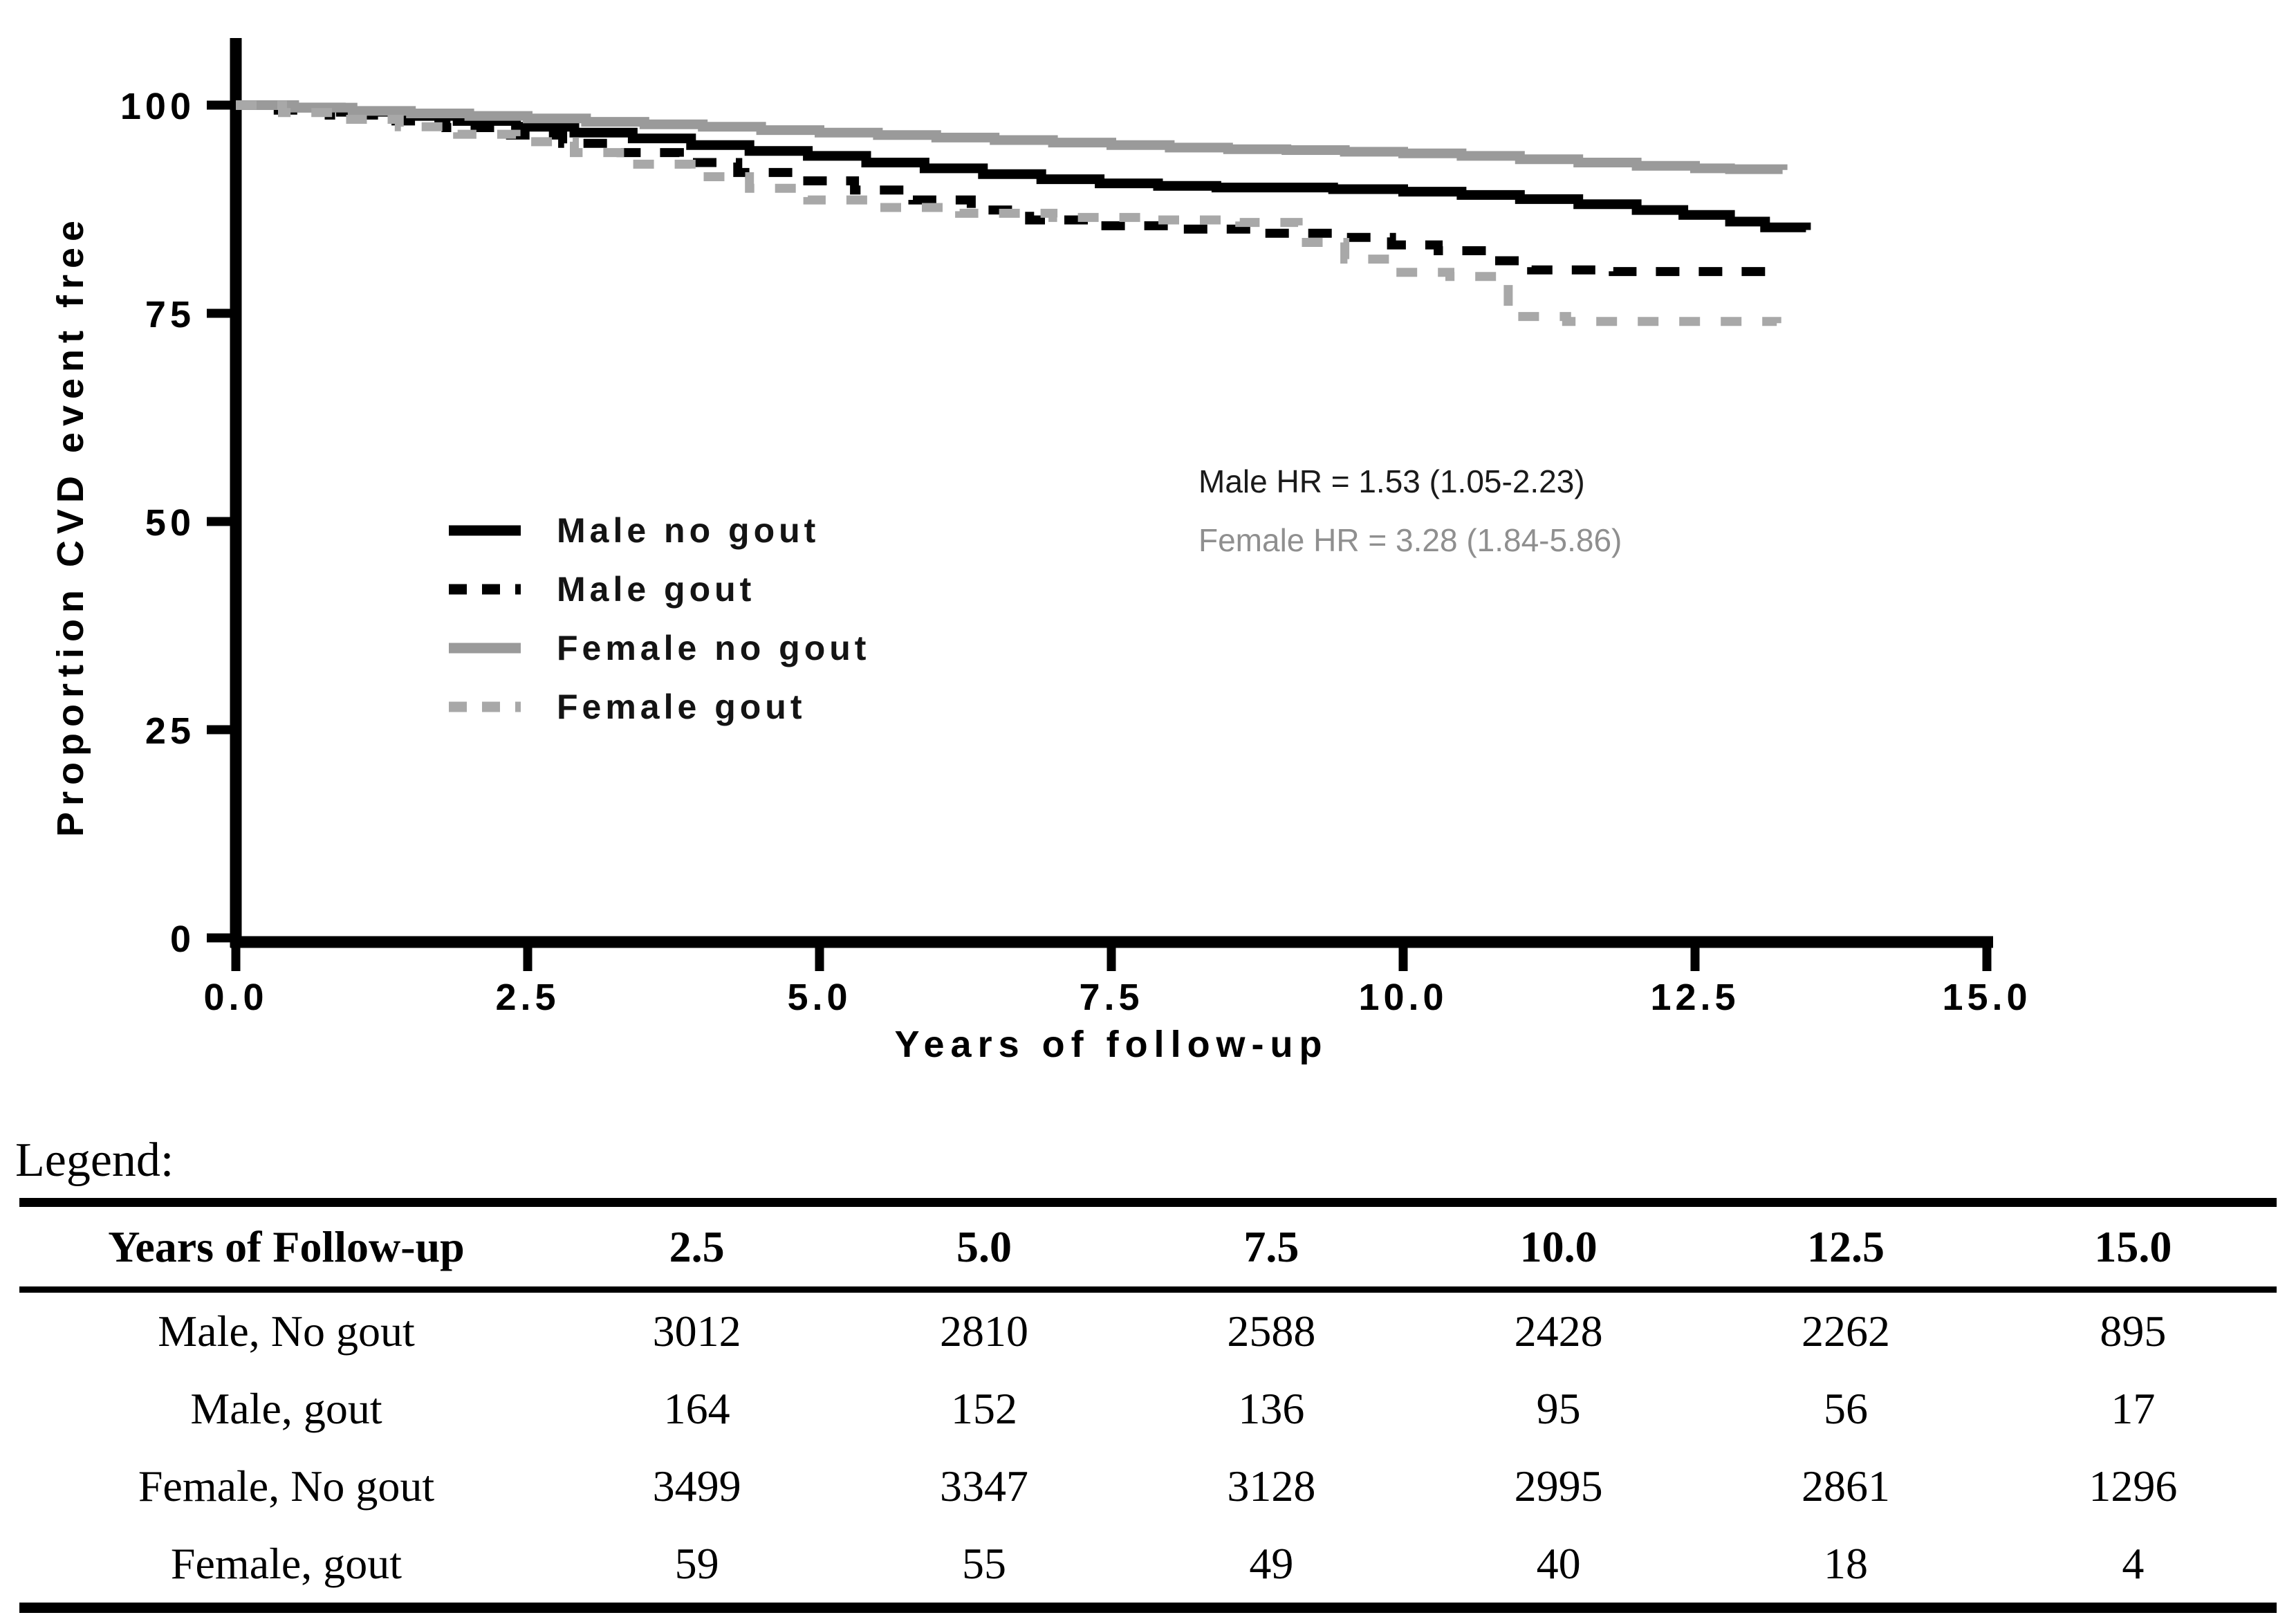 The width and height of the screenshot is (2296, 1615). What do you see at coordinates (1846, 1246) in the screenshot?
I see `column-header: 12.5` at bounding box center [1846, 1246].